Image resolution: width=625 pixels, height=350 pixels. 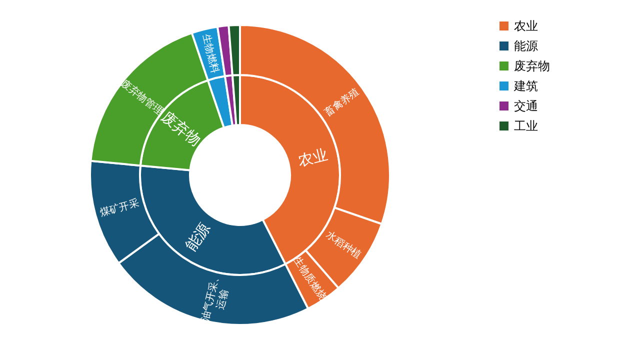 What do you see at coordinates (532, 66) in the screenshot?
I see `legend-label: 废弃物` at bounding box center [532, 66].